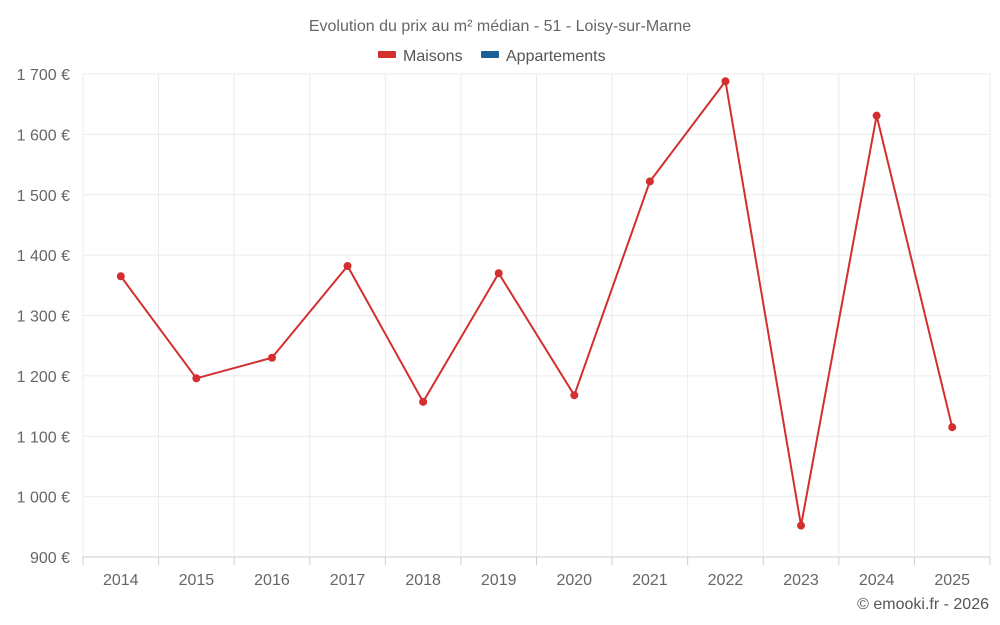 This screenshot has height=625, width=1000. Describe the element at coordinates (433, 56) in the screenshot. I see `legend-label-maisons: Maisons` at that location.